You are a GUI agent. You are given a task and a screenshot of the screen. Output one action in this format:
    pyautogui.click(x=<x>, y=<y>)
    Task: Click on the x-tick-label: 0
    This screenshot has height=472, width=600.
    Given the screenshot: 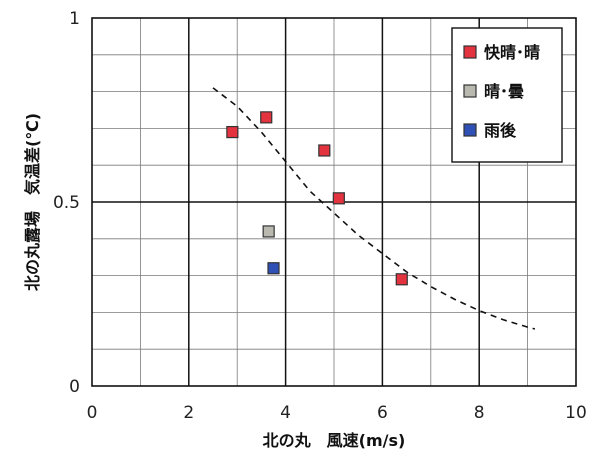 What is the action you would take?
    pyautogui.click(x=92, y=413)
    